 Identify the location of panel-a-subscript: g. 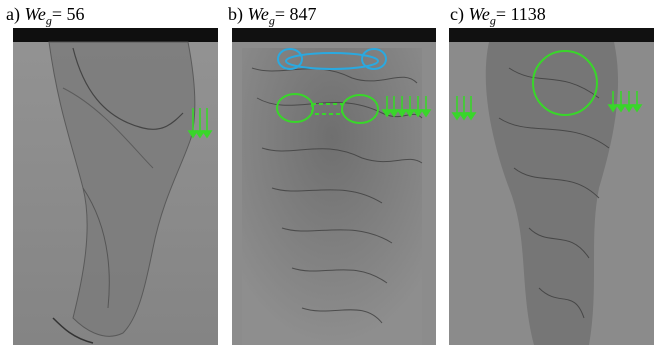
(48, 20).